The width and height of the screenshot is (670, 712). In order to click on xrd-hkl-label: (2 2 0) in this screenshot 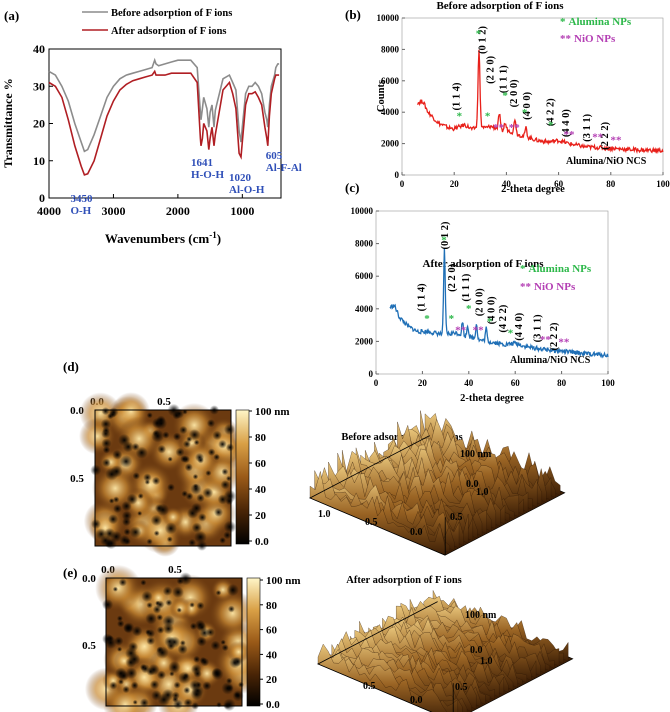, I will do `click(490, 69)`.